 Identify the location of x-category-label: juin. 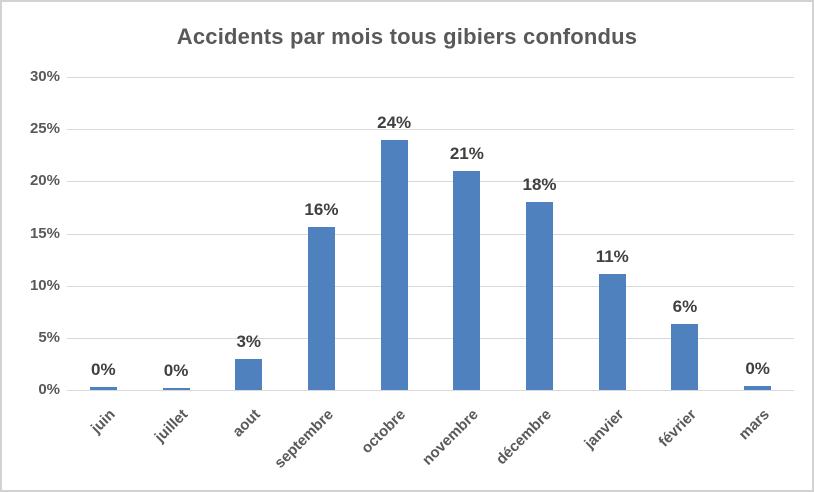
(103, 421).